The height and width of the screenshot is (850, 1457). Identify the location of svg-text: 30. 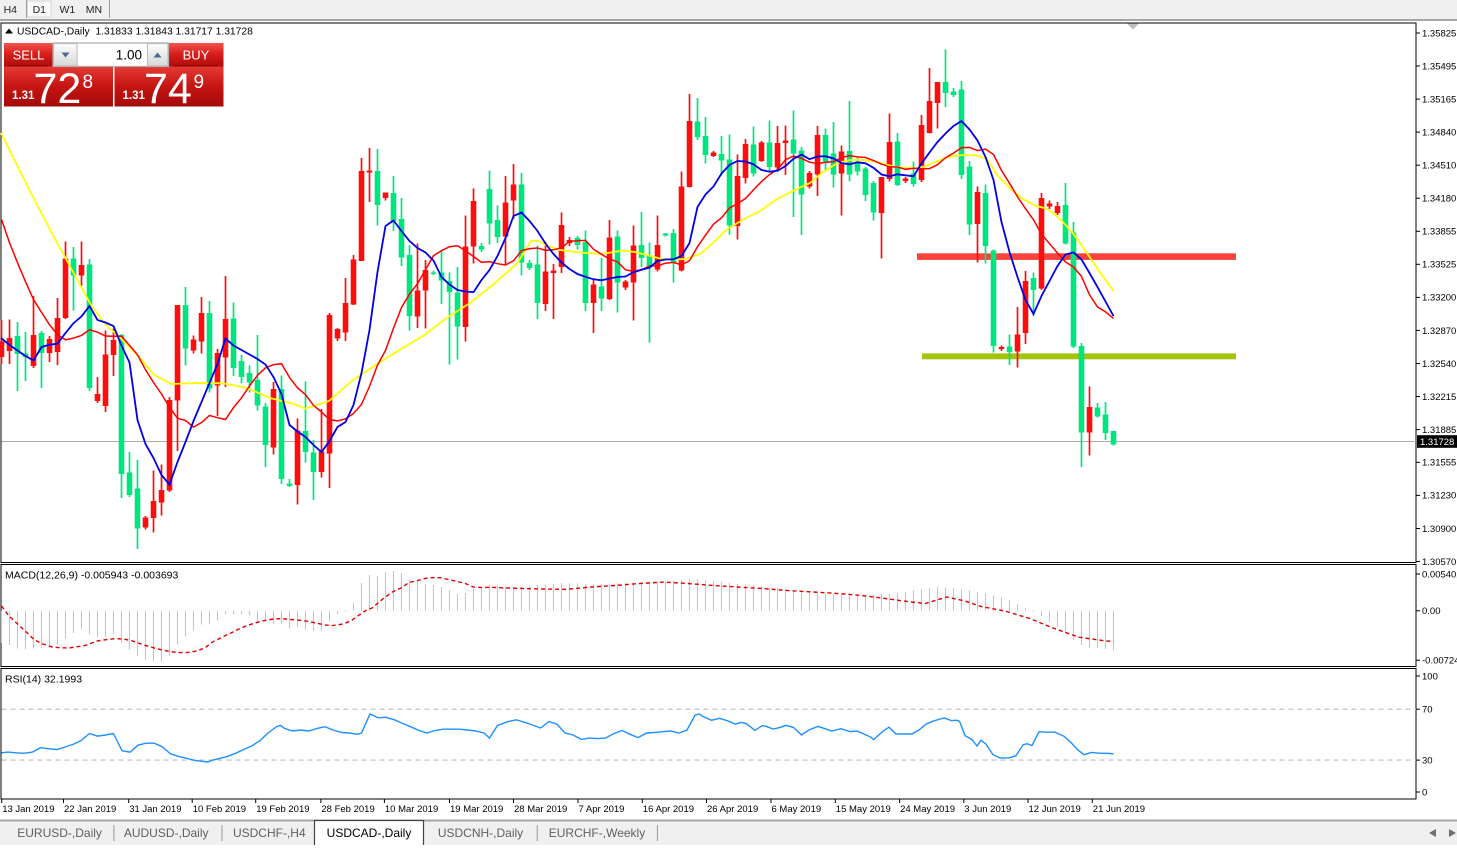
(1427, 760).